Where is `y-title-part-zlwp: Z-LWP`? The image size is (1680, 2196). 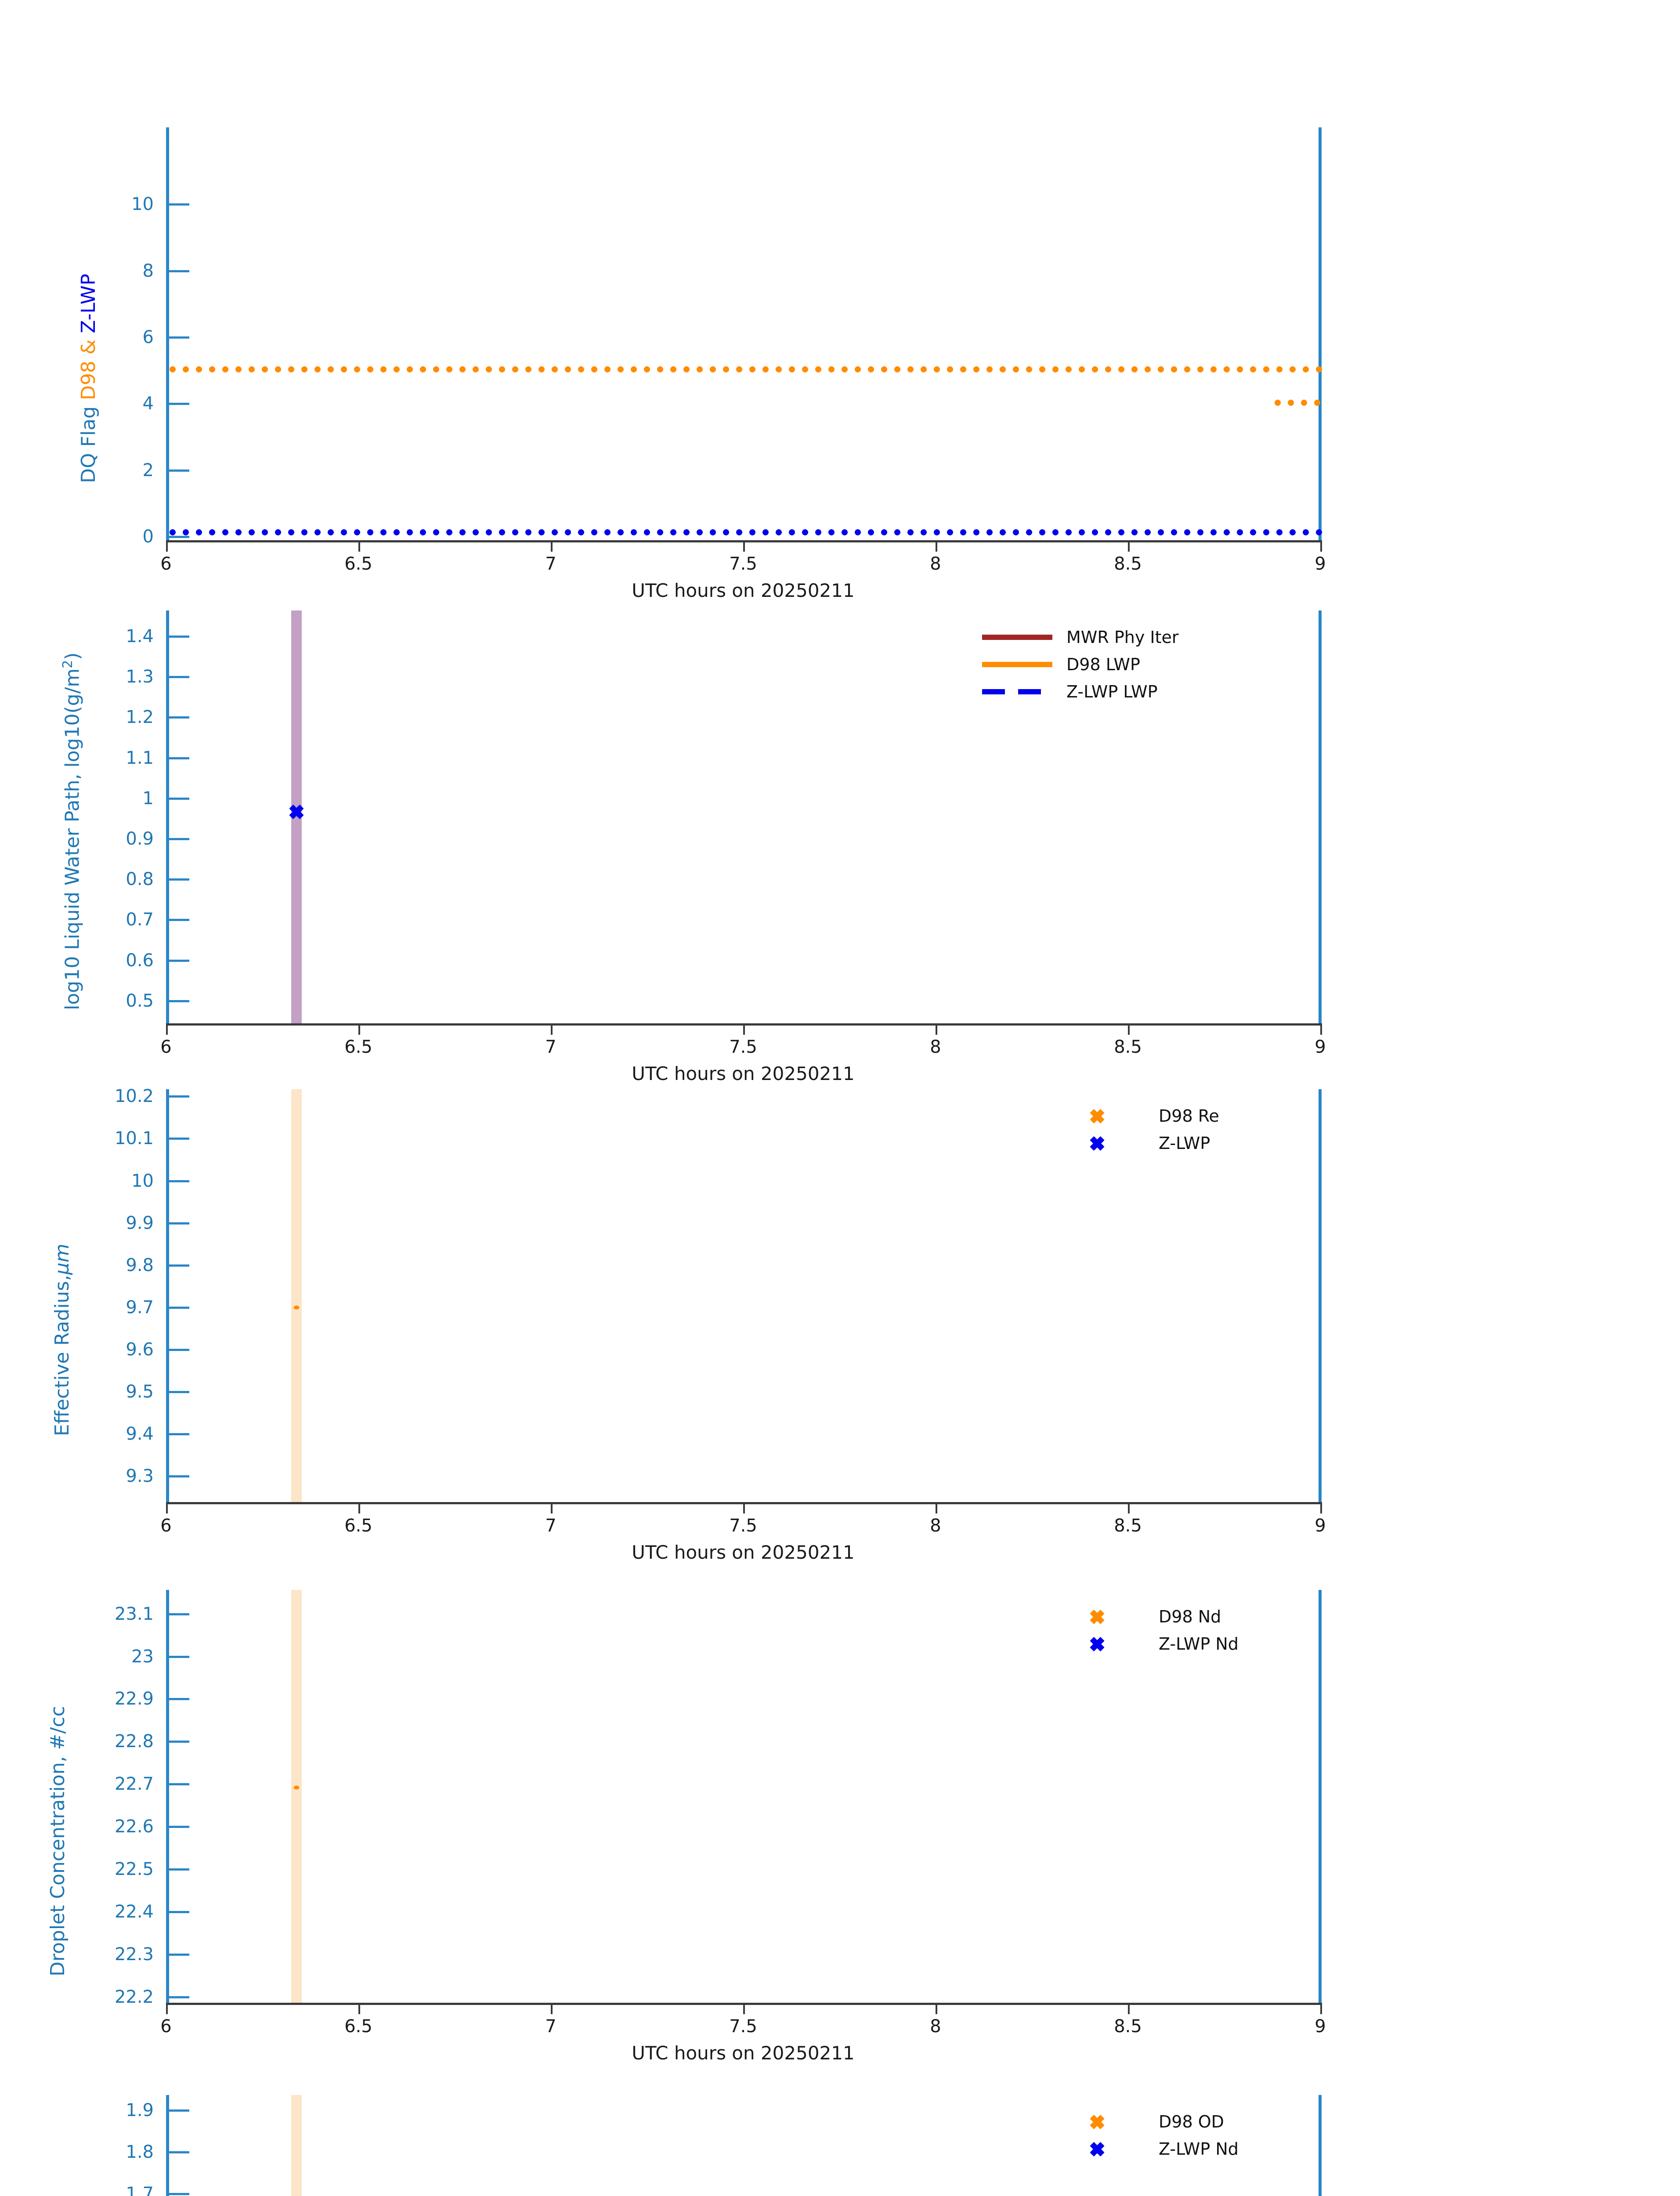
y-title-part-zlwp: Z-LWP is located at coordinates (88, 303).